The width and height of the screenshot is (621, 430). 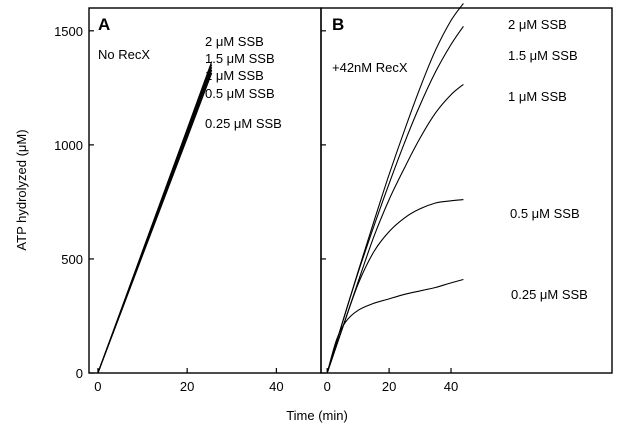 What do you see at coordinates (21, 189) in the screenshot?
I see `y-axis-title: ATP hydrolyzed (μM)` at bounding box center [21, 189].